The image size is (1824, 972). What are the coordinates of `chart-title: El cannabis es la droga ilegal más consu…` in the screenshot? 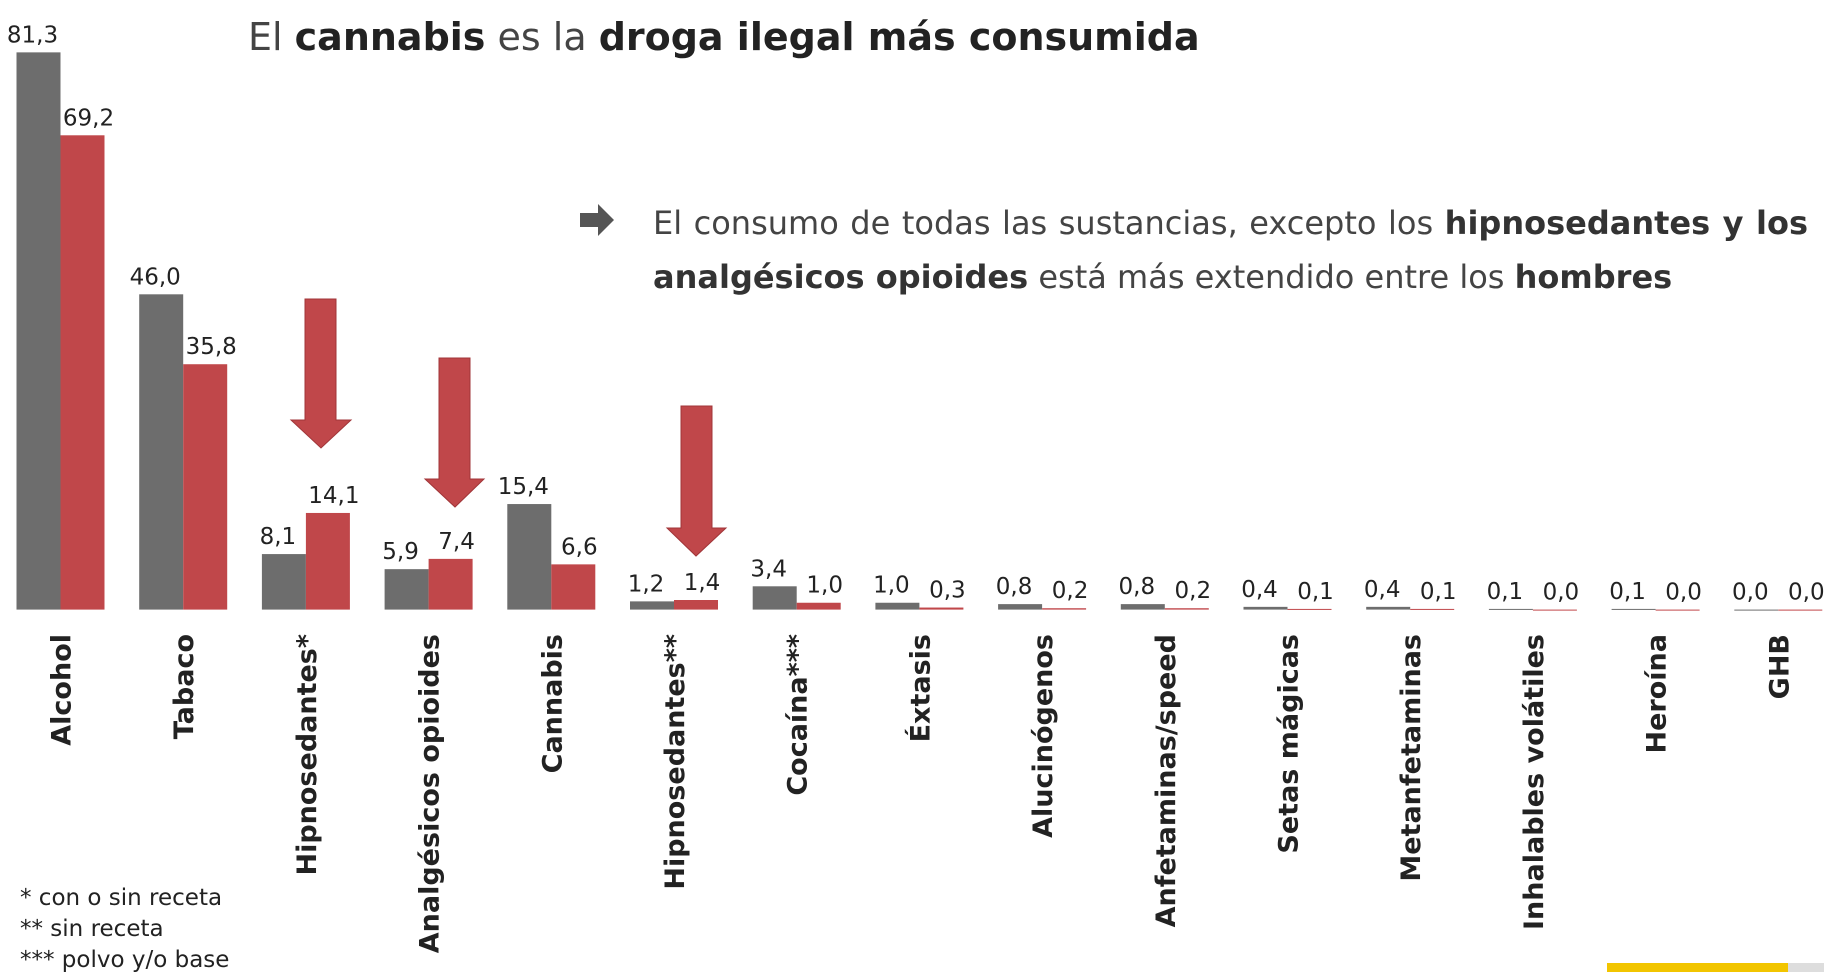 It's located at (724, 37).